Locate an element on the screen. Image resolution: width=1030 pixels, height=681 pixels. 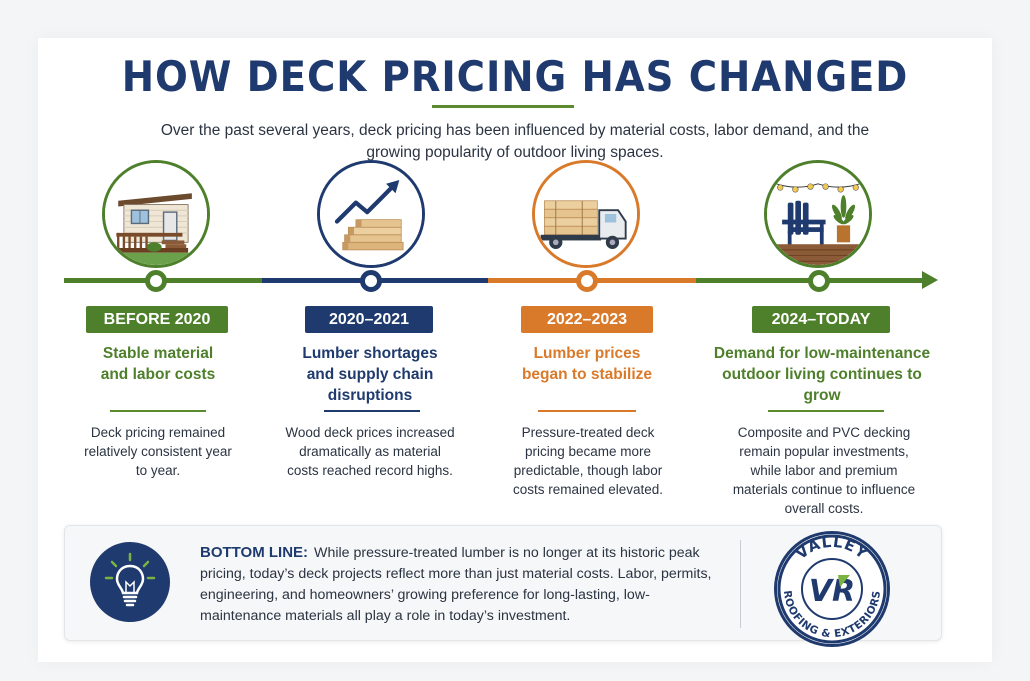
panel-separator is located at coordinates (740, 584).